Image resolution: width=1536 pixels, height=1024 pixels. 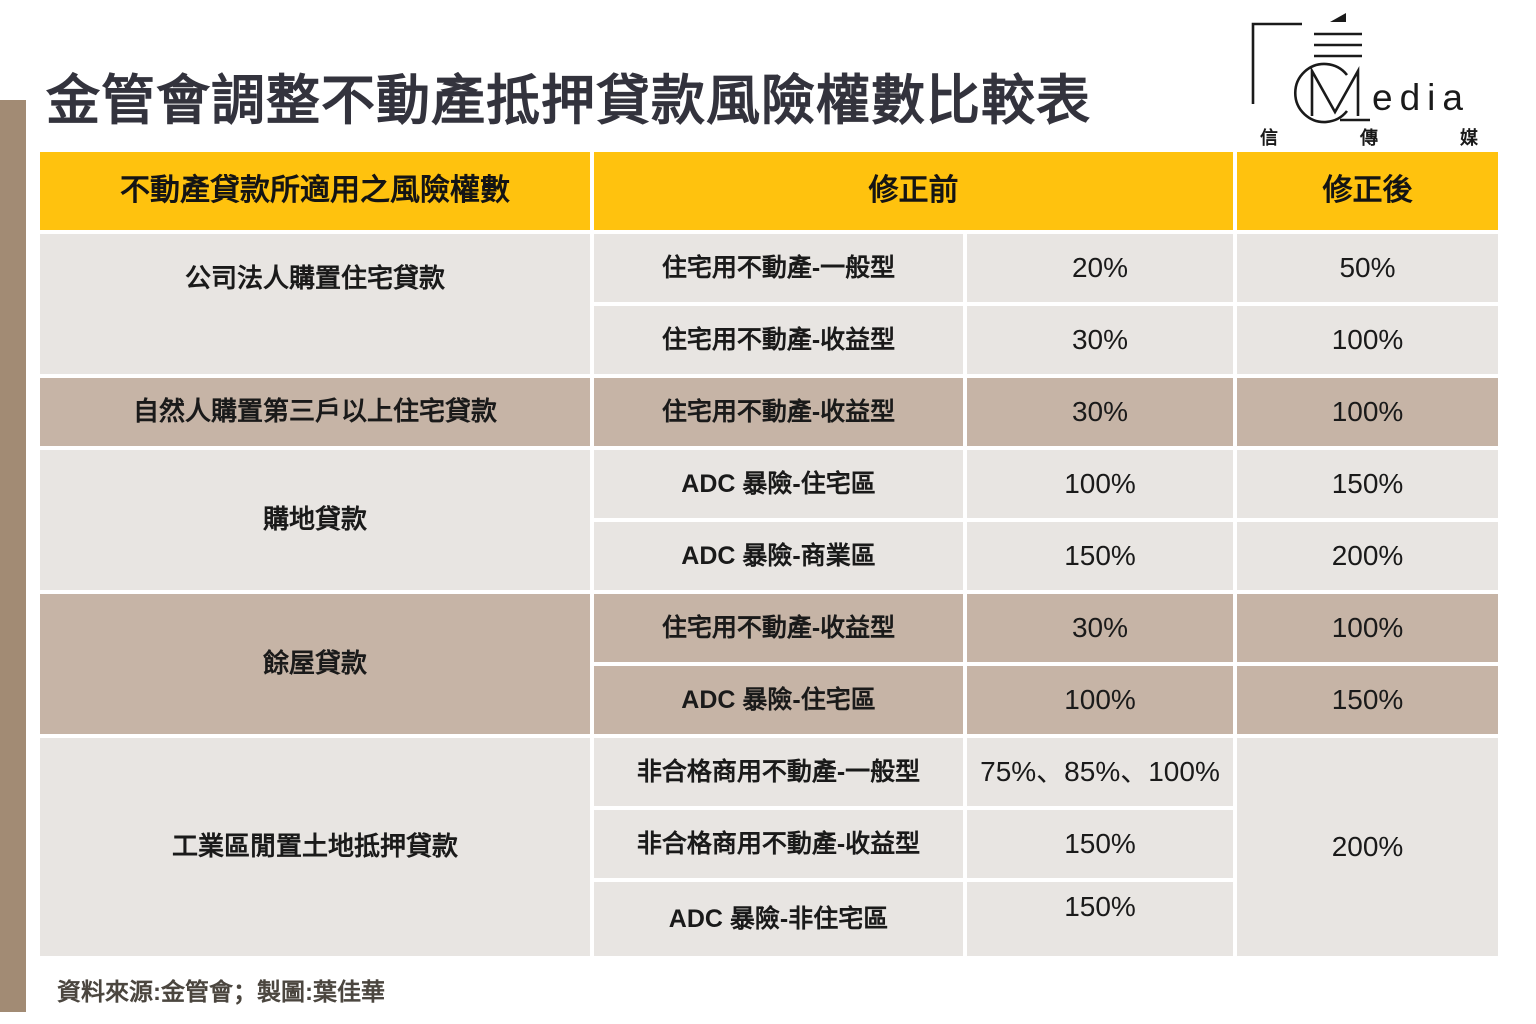 I want to click on category-land-purchase-loan: 購地貸款, so click(x=315, y=520).